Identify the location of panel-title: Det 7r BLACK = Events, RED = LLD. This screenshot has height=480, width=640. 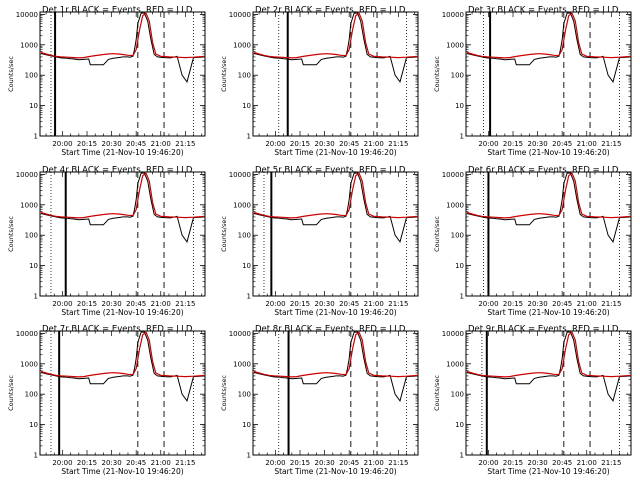
(117, 330).